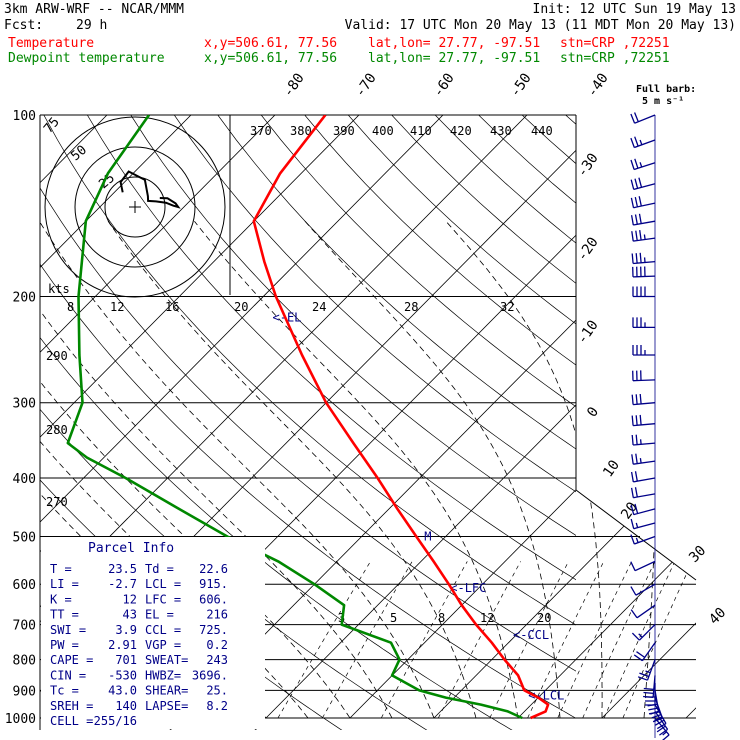  I want to click on theta-label: 370, so click(261, 131).